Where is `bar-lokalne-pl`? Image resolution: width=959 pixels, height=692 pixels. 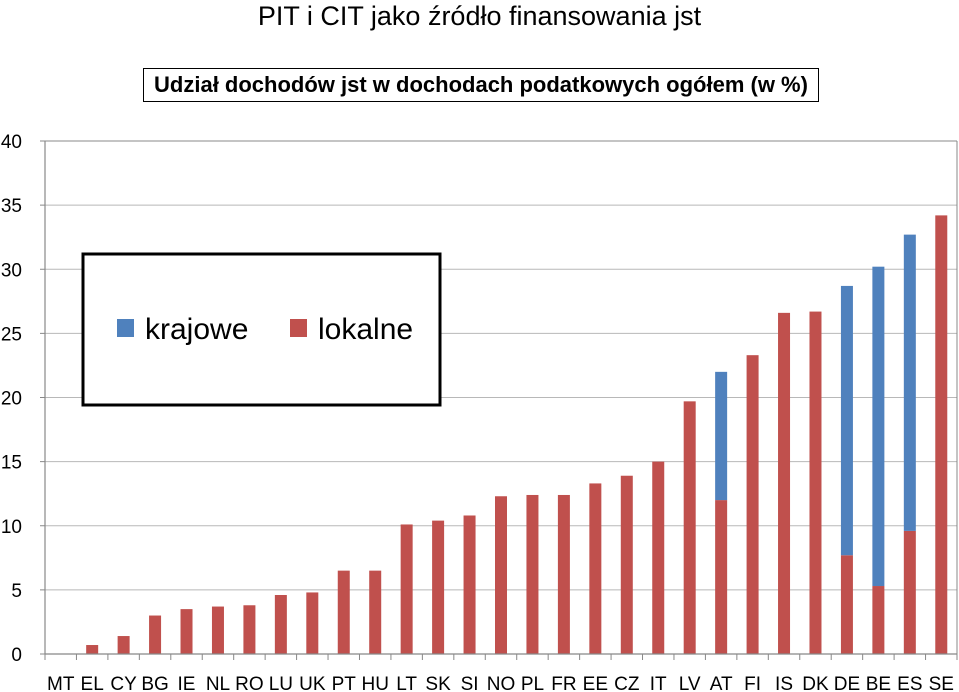 bar-lokalne-pl is located at coordinates (532, 574).